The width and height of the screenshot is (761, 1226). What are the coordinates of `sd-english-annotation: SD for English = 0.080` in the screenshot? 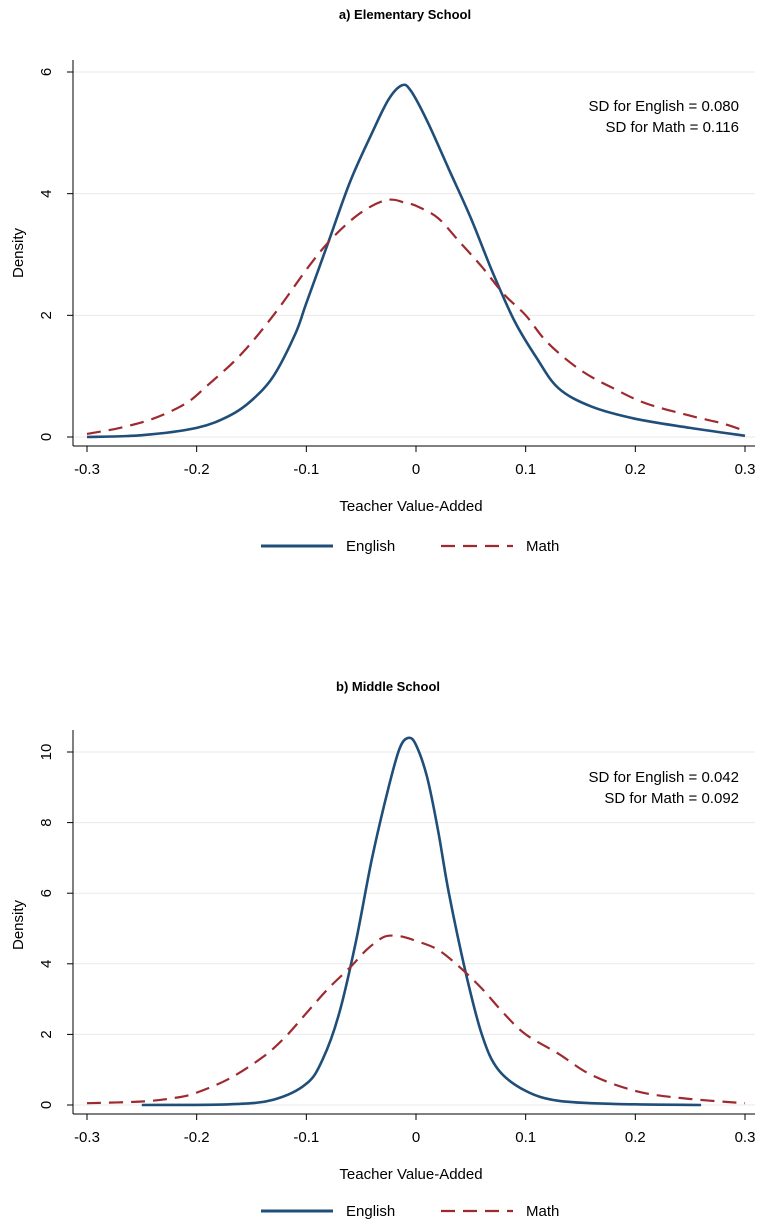 It's located at (663, 106).